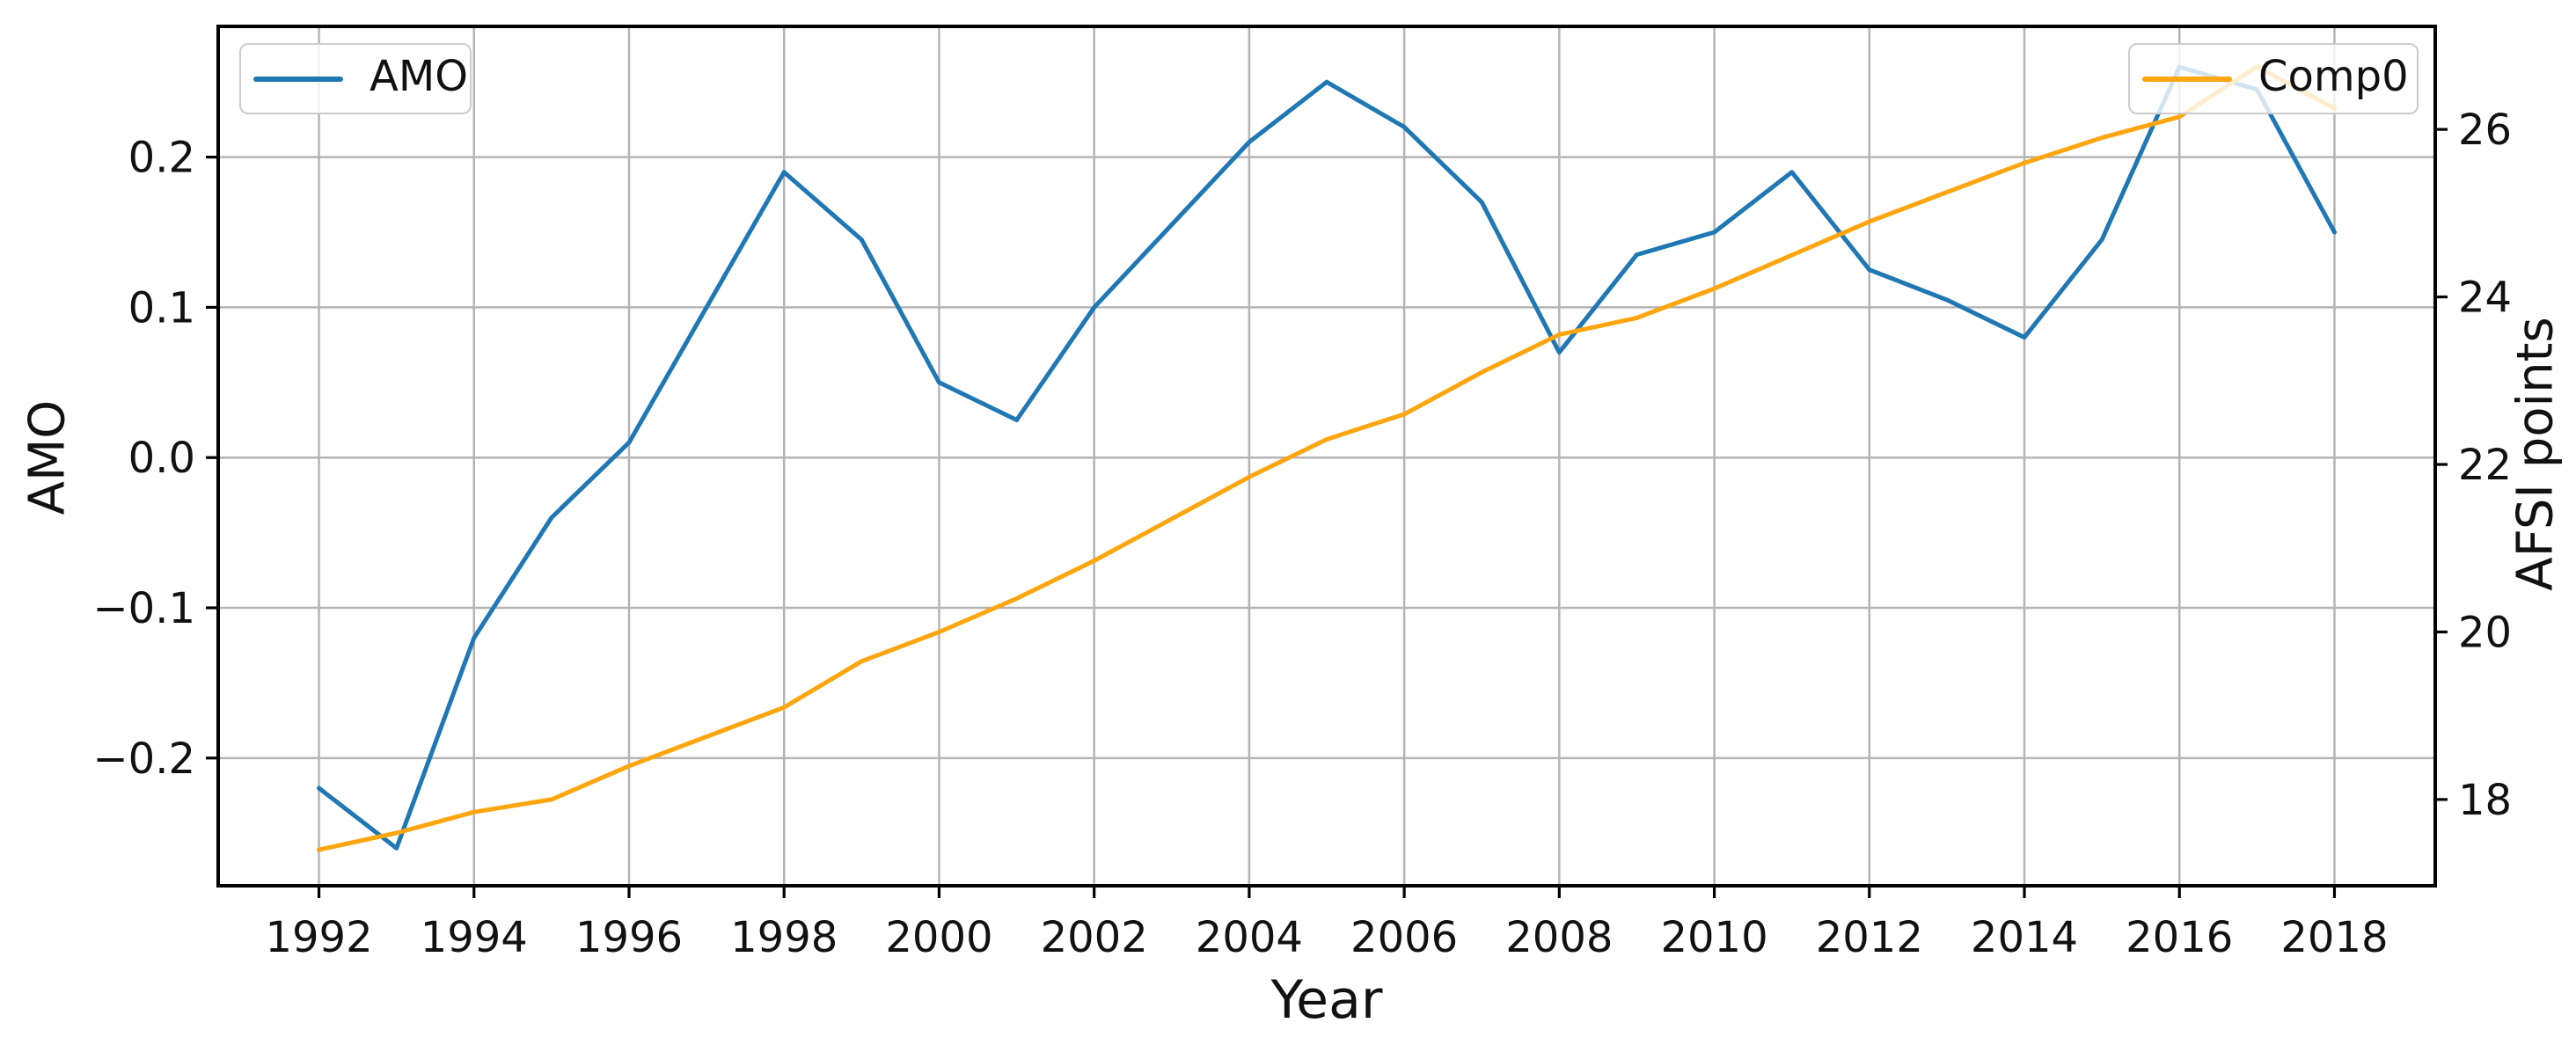 This screenshot has width=2576, height=1052. What do you see at coordinates (2485, 800) in the screenshot?
I see `y-tick-label-right: 18` at bounding box center [2485, 800].